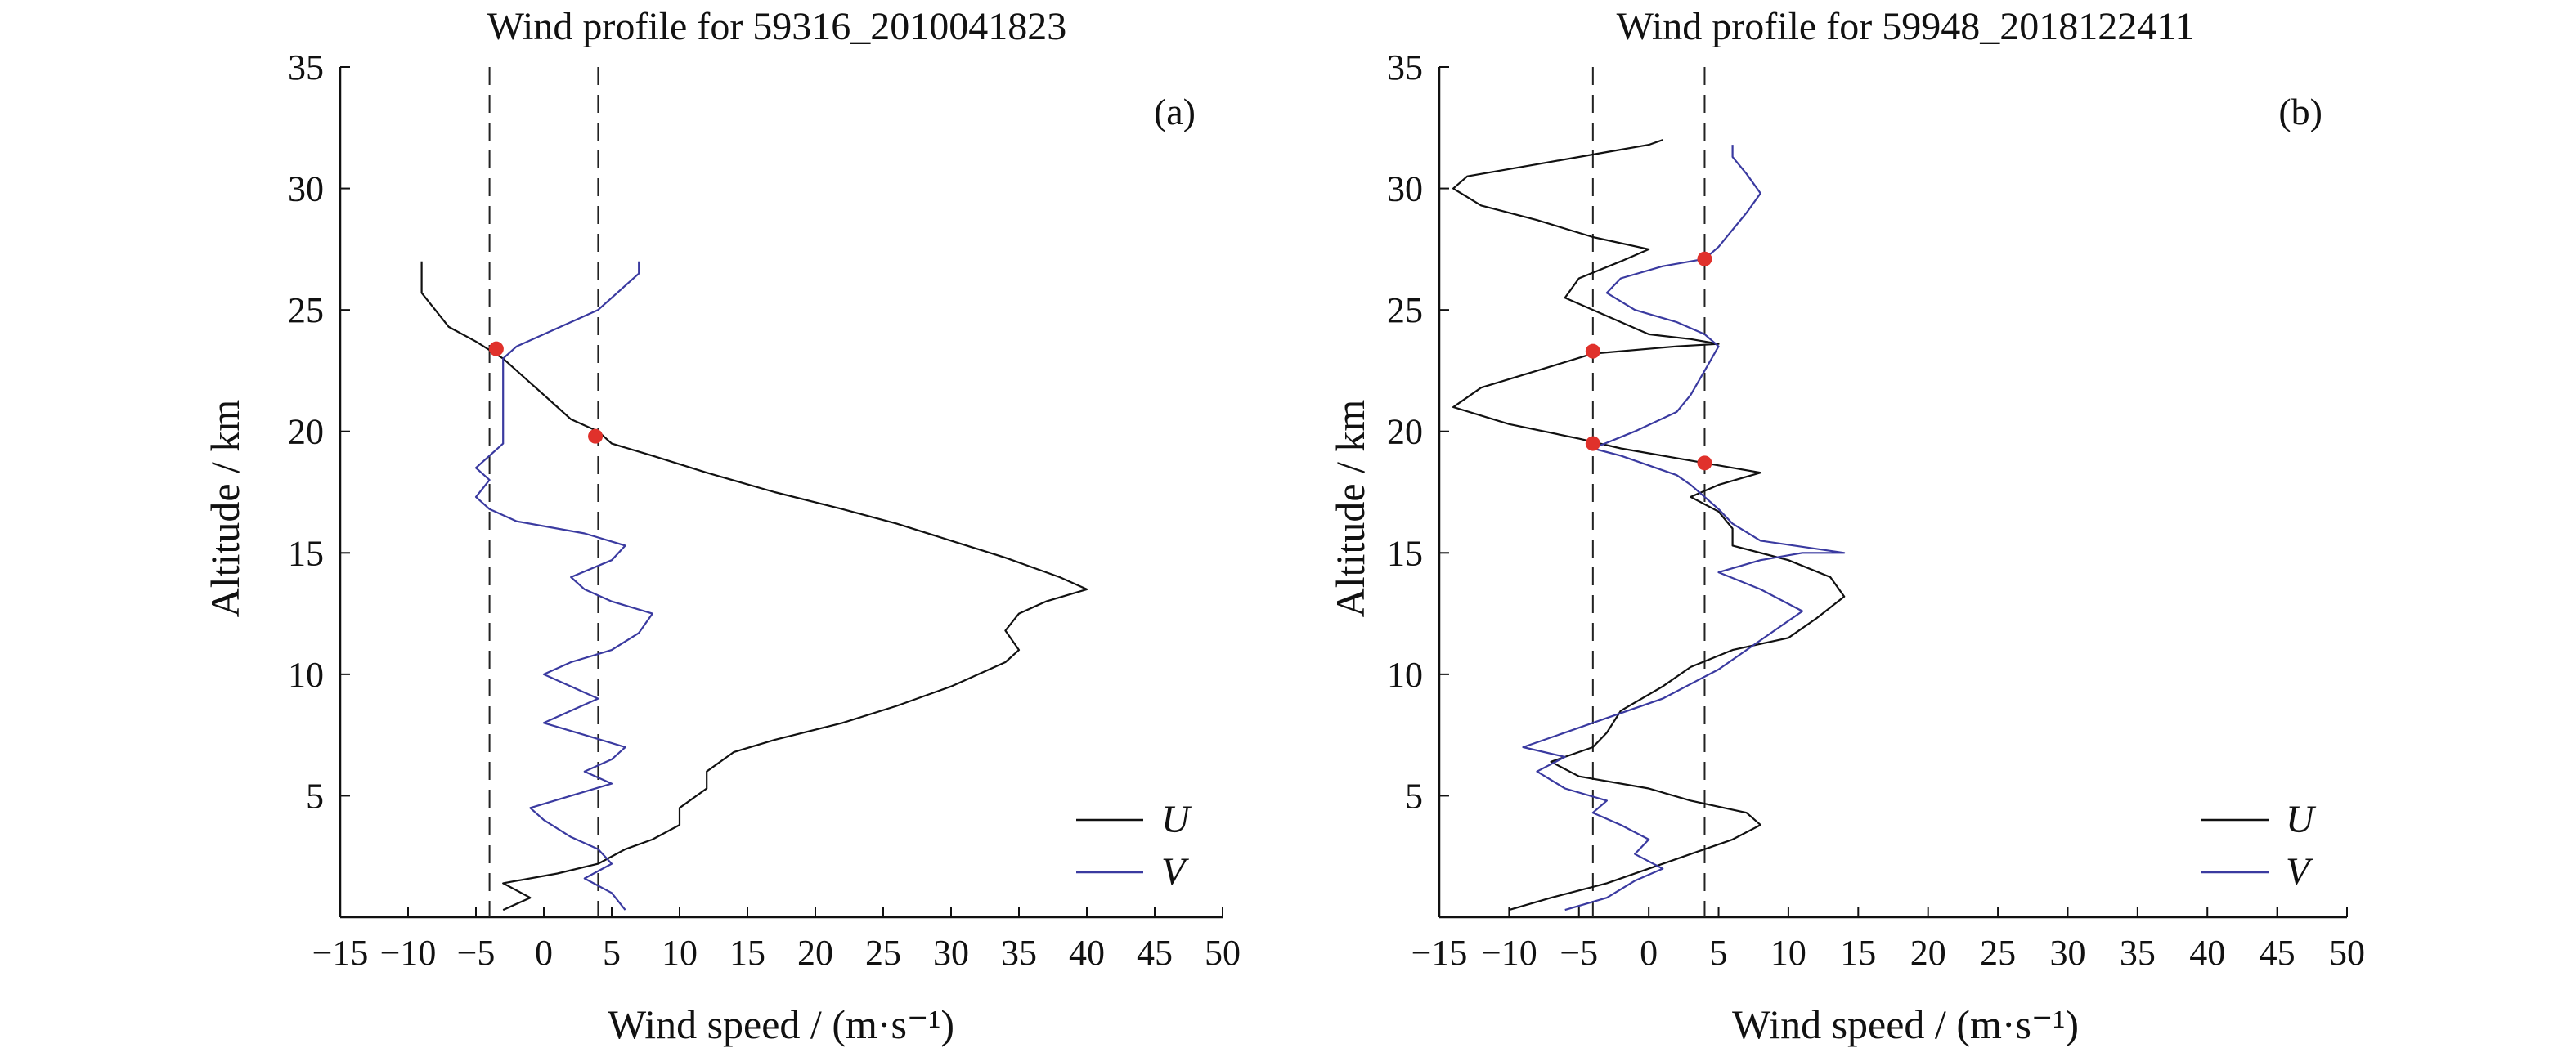 The width and height of the screenshot is (2576, 1057). What do you see at coordinates (1175, 111) in the screenshot?
I see `panel-label: (a)` at bounding box center [1175, 111].